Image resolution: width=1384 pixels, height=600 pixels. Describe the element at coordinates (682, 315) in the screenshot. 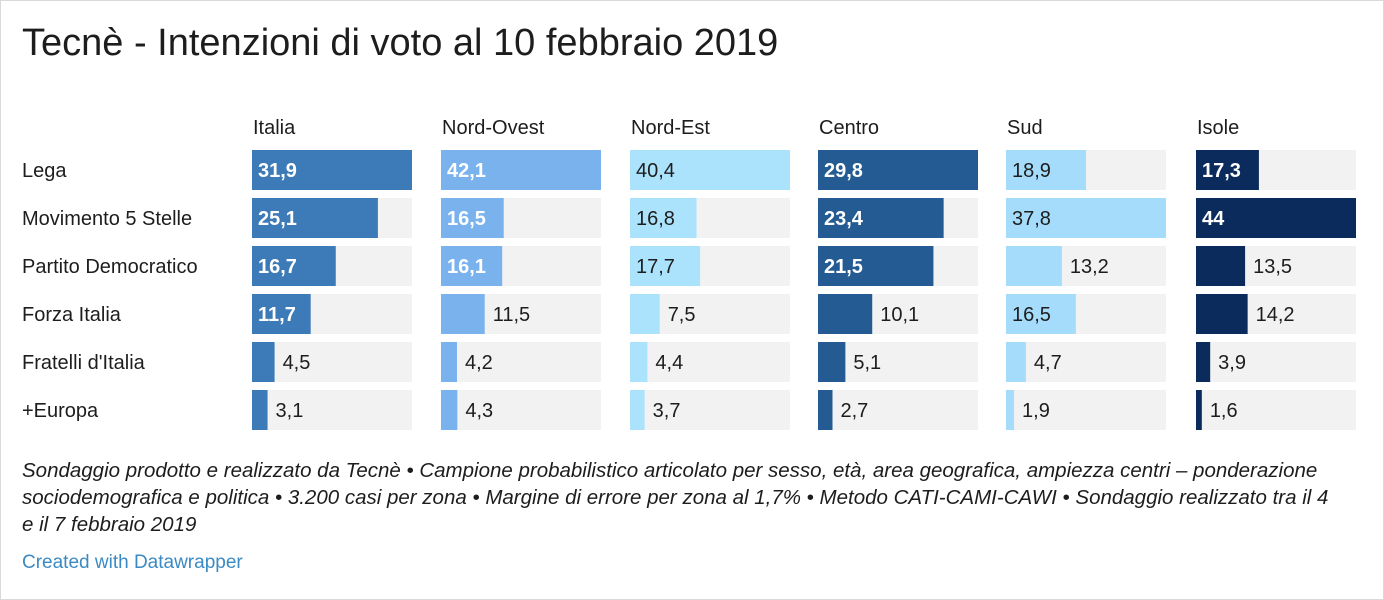

I see `bar-value-label: 7,5` at that location.